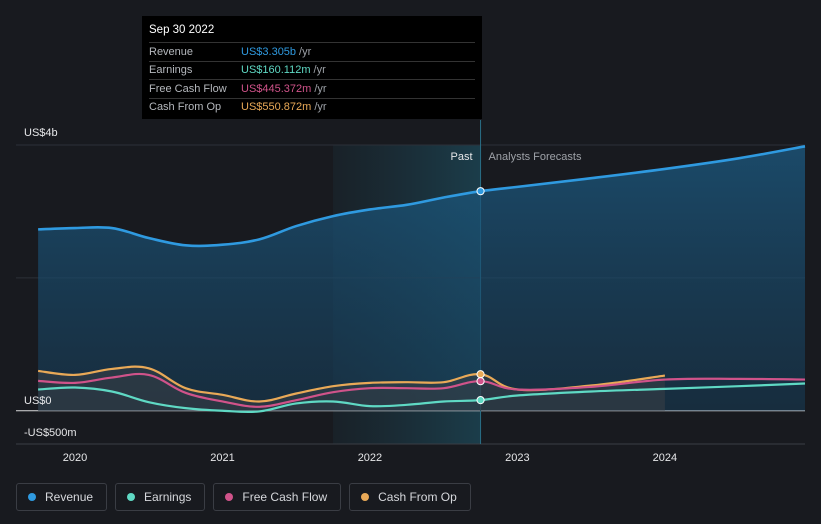 Image resolution: width=821 pixels, height=524 pixels. Describe the element at coordinates (41, 133) in the screenshot. I see `y-tick-label: US$4b` at that location.